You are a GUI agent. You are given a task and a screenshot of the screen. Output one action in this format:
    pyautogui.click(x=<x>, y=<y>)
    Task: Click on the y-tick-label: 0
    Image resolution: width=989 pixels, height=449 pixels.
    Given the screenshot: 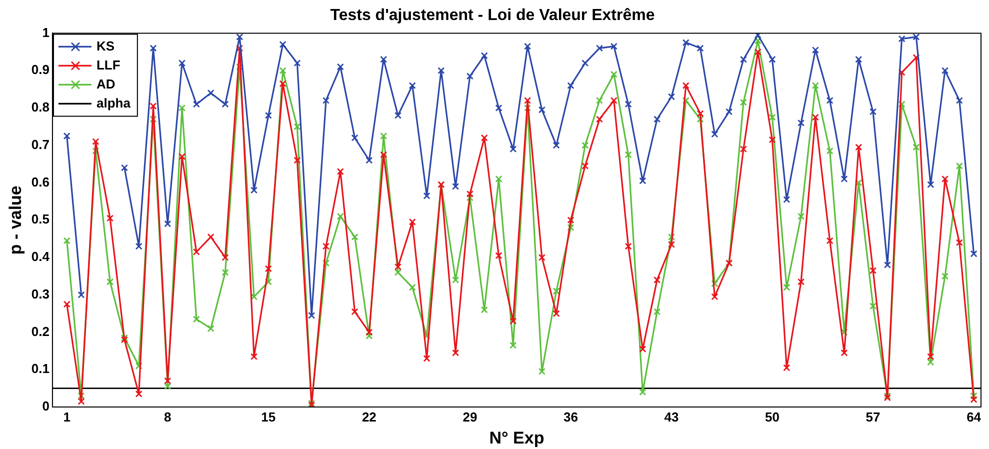 What is the action you would take?
    pyautogui.click(x=46, y=406)
    